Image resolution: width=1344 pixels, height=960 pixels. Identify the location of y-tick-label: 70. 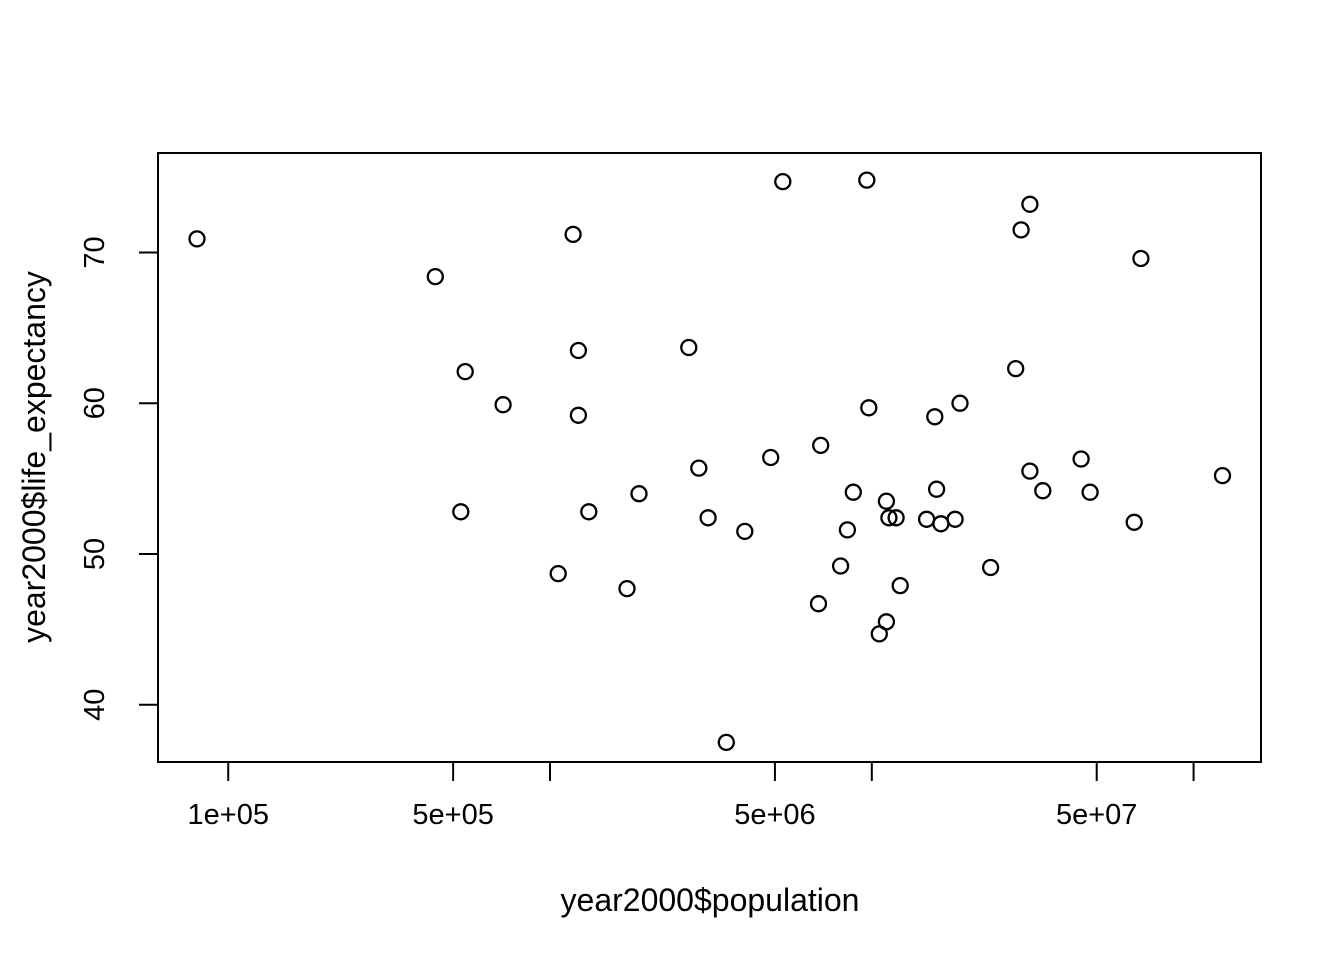
(95, 252).